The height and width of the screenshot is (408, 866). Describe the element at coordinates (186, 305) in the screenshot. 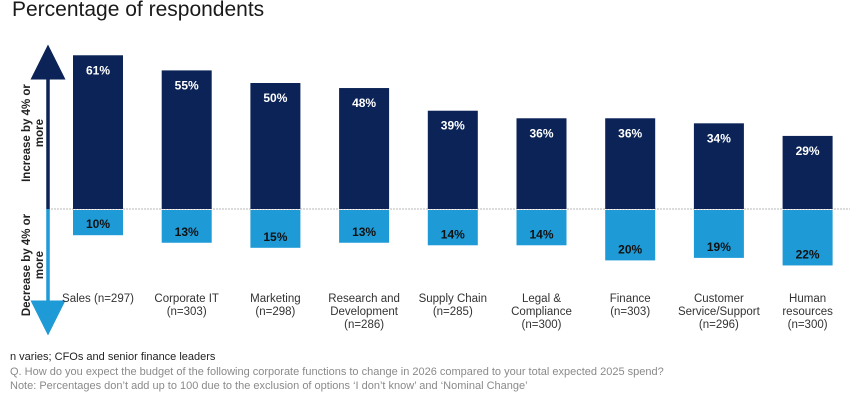

I see `category-label: Corporate IT (n=303)` at that location.